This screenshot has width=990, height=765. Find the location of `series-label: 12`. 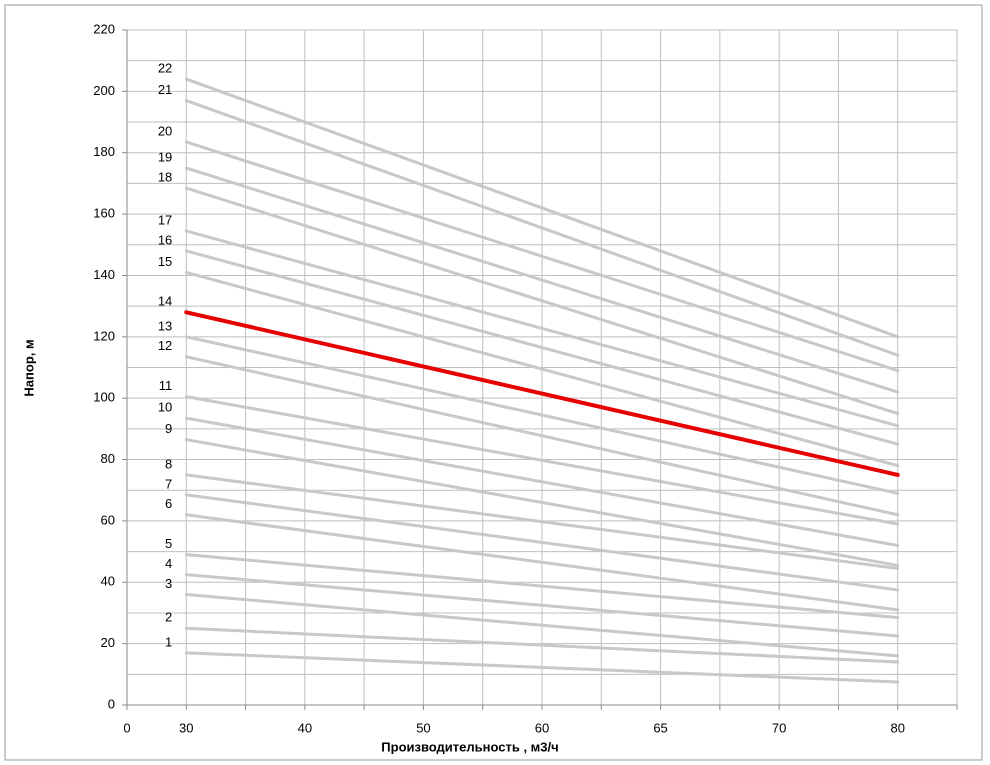

series-label: 12 is located at coordinates (165, 345).